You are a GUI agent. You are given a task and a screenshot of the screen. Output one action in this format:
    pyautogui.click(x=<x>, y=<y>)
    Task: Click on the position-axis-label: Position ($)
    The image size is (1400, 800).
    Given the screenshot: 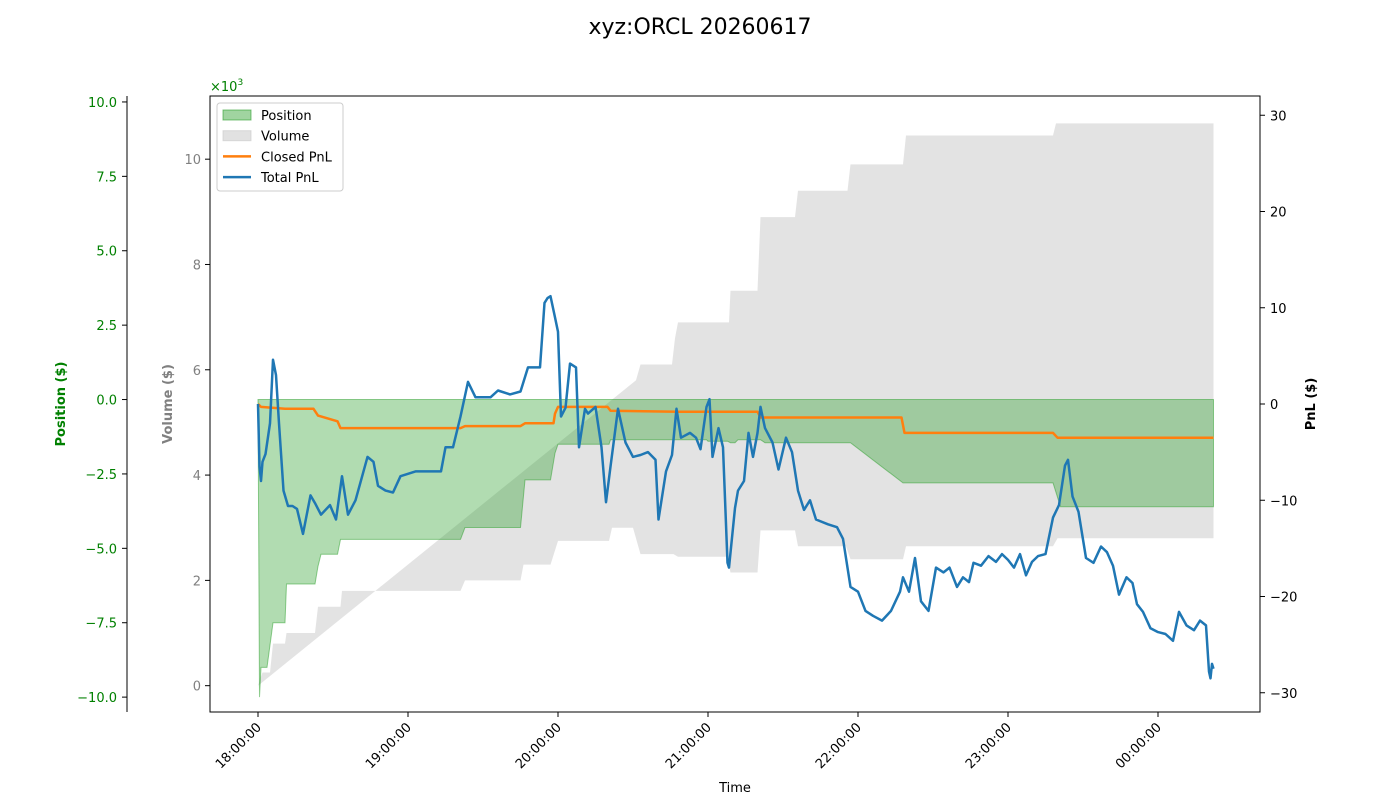 What is the action you would take?
    pyautogui.click(x=61, y=404)
    